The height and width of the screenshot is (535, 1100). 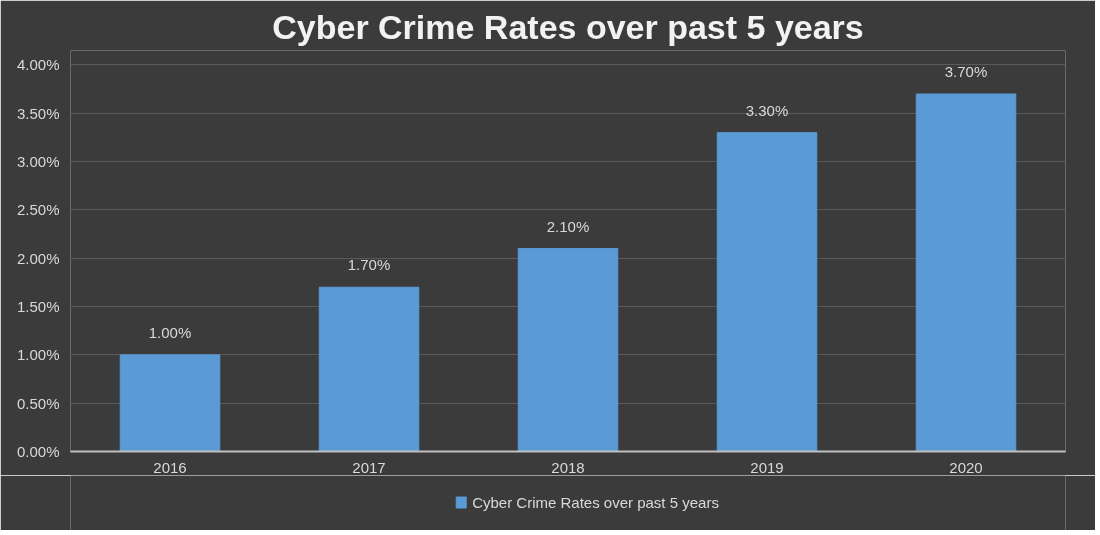 I want to click on y-tick-label: 2.50%, so click(x=38, y=210).